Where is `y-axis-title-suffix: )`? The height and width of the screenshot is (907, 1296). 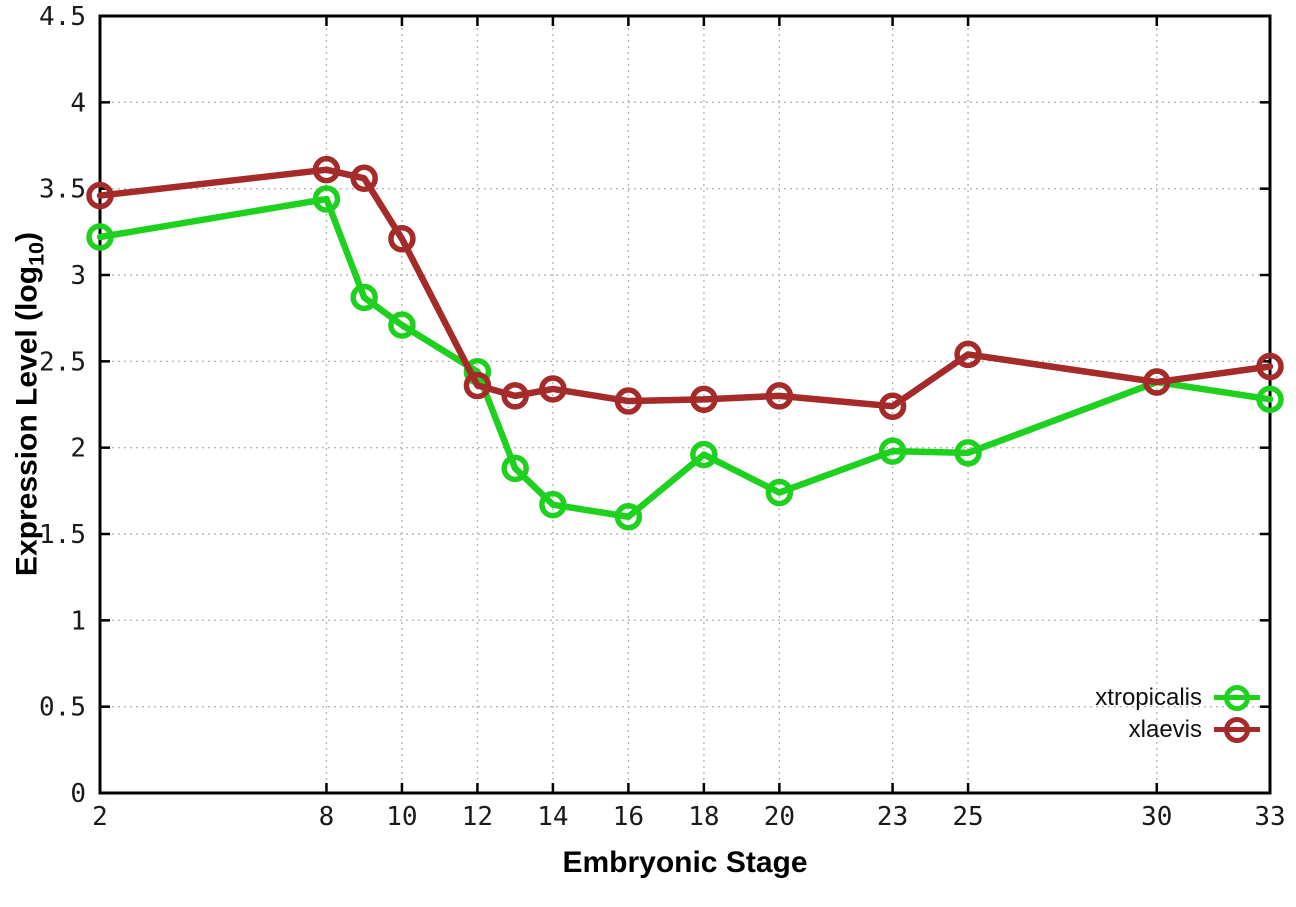
y-axis-title-suffix: ) is located at coordinates (27, 236).